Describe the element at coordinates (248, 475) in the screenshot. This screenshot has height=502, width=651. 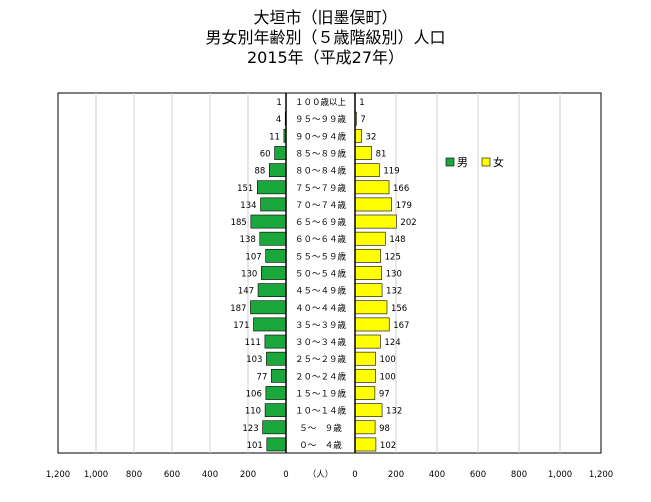
I see `x-tick-label-left: 200` at that location.